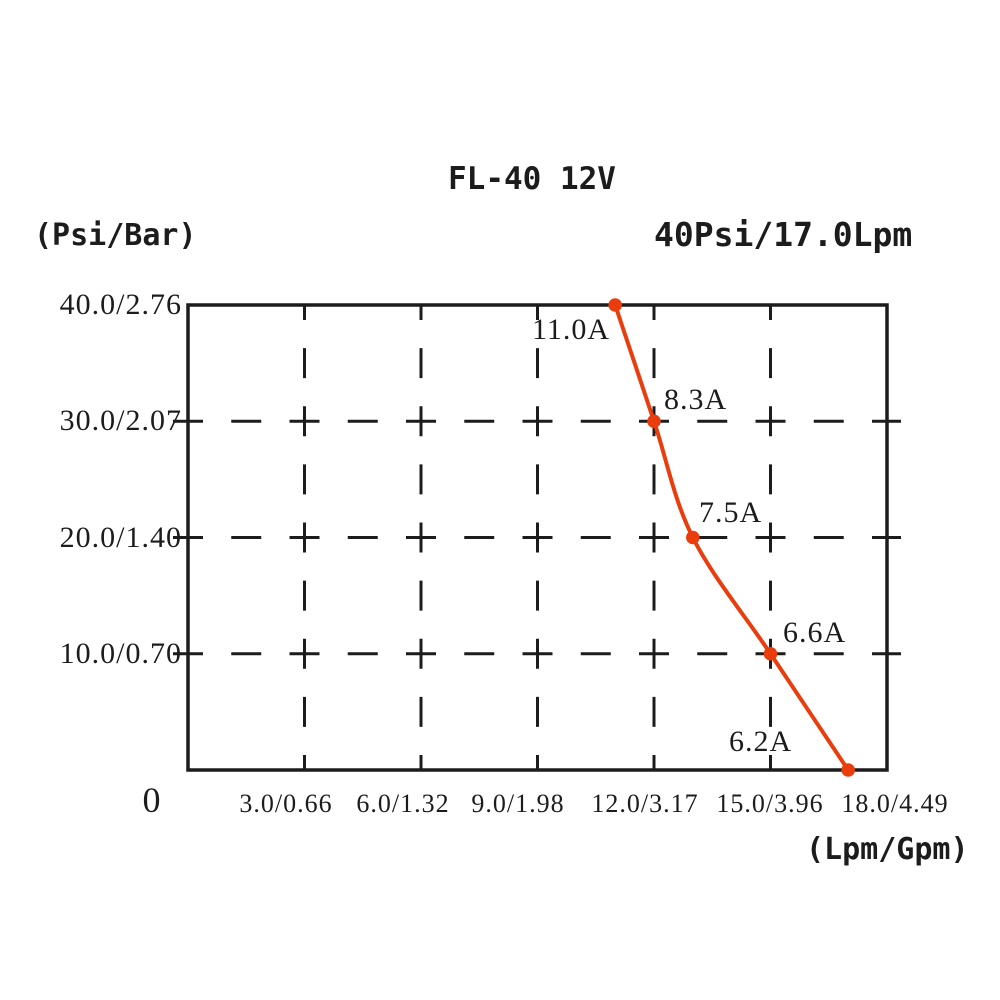  I want to click on x-tick-label-18: 18.0/4.49, so click(895, 803).